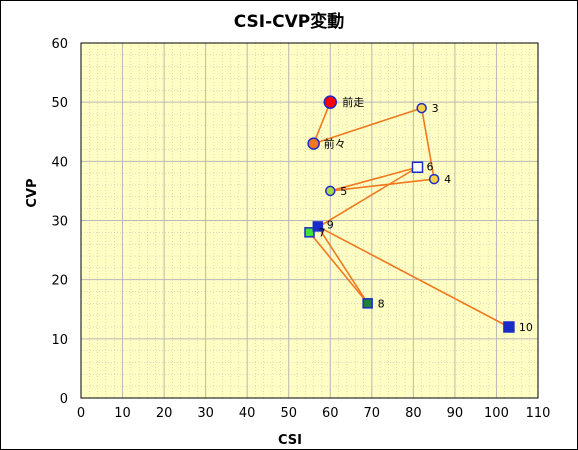 This screenshot has height=450, width=578. Describe the element at coordinates (330, 224) in the screenshot. I see `data-point-label: 9` at that location.